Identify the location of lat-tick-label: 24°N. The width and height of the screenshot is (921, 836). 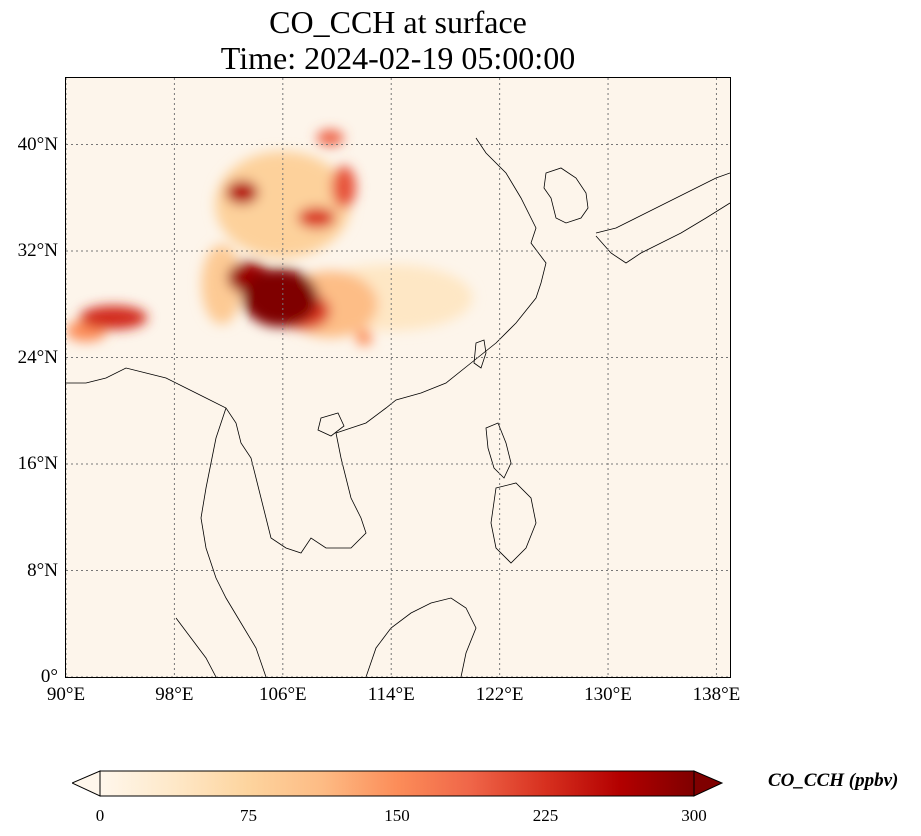
(37, 357).